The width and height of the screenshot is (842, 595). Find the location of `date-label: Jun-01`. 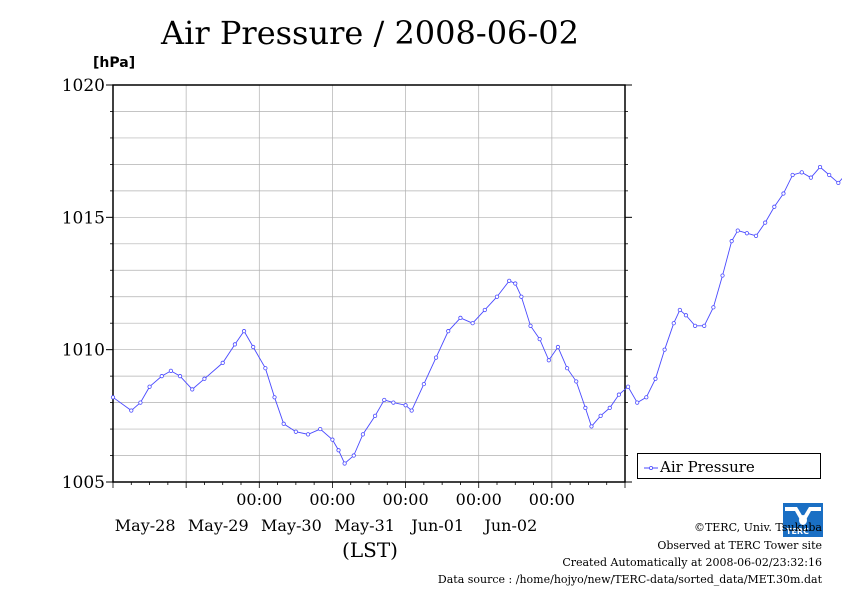

date-label: Jun-01 is located at coordinates (436, 525).